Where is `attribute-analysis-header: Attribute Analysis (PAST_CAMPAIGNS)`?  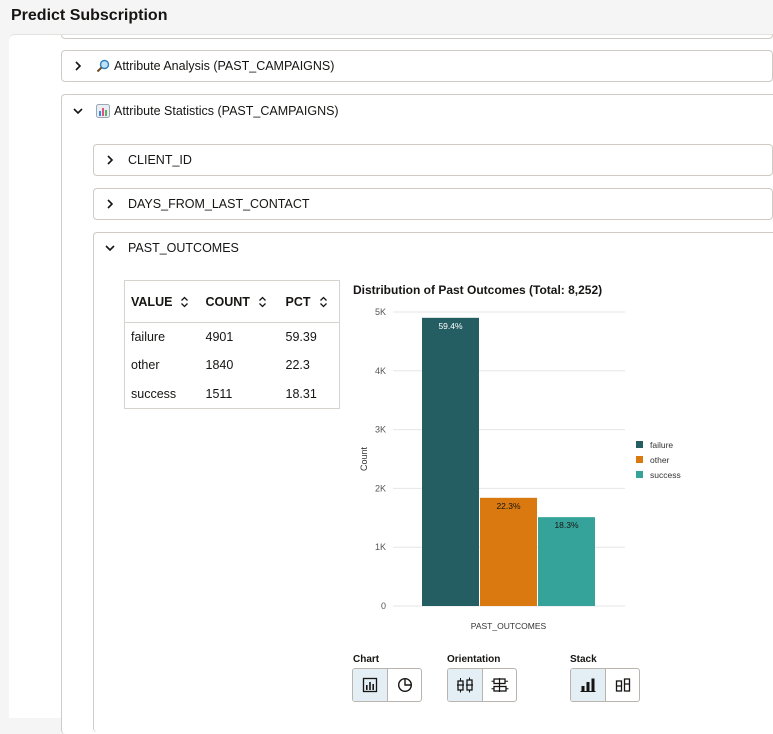 attribute-analysis-header: Attribute Analysis (PAST_CAMPAIGNS) is located at coordinates (198, 66).